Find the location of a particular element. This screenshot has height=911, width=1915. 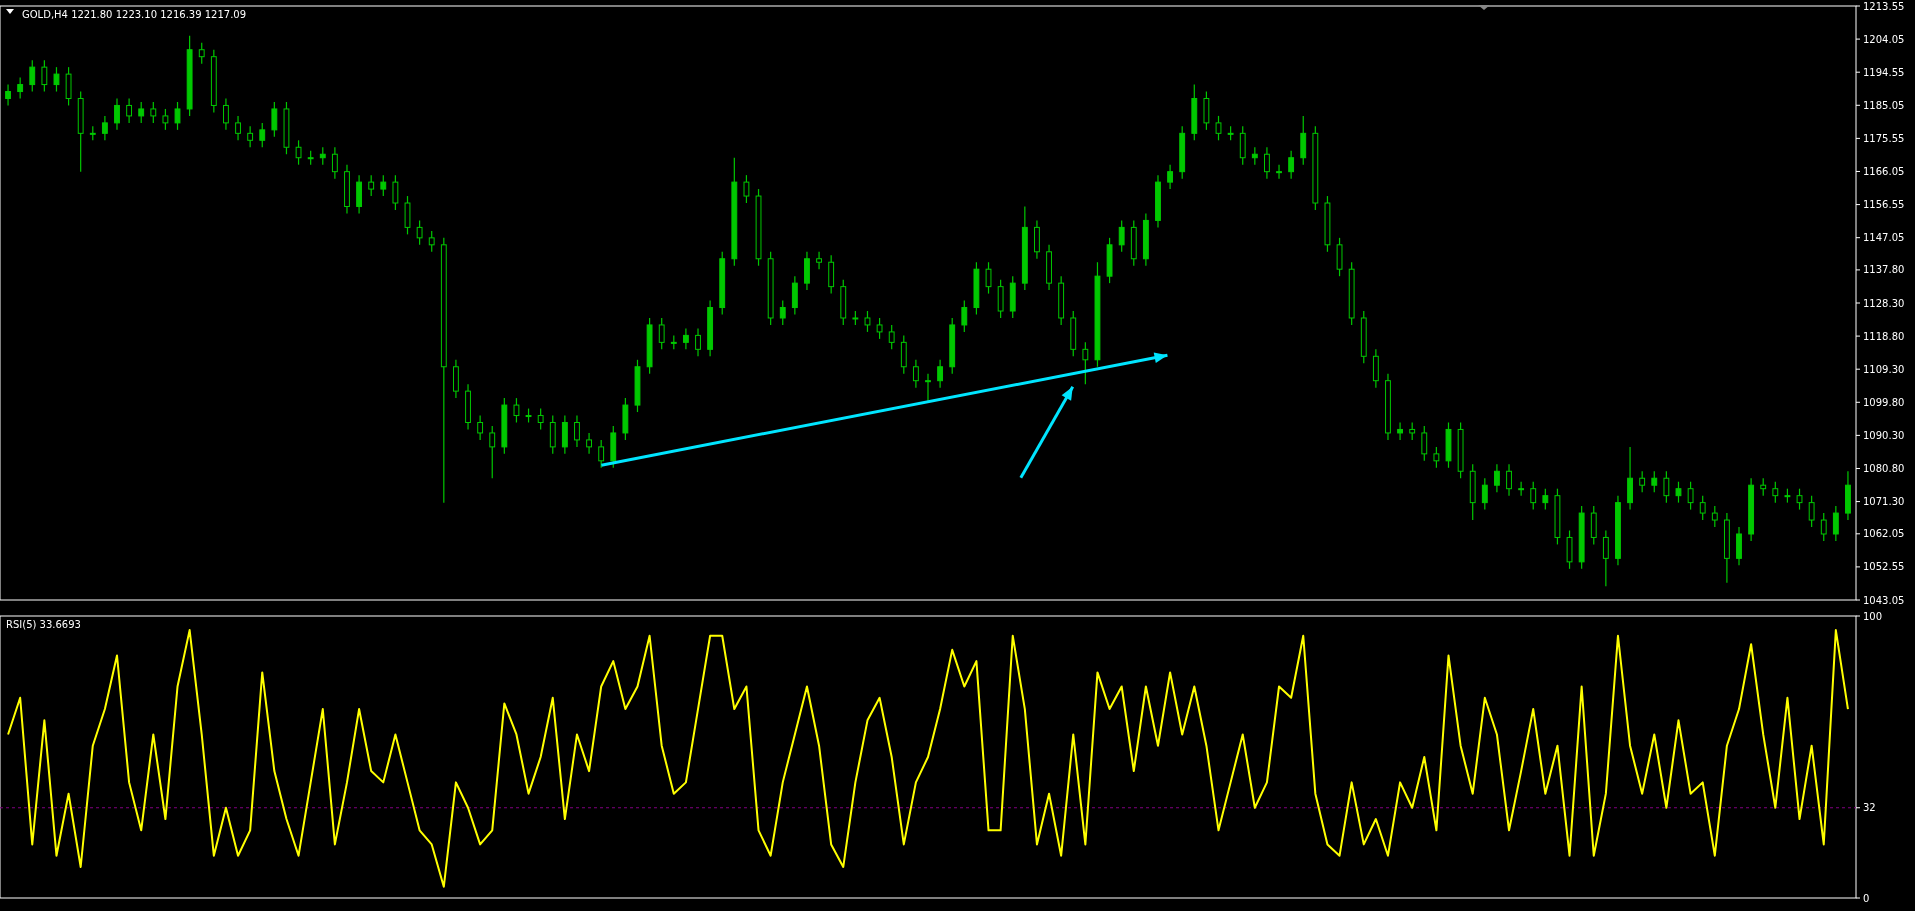

y-tick-label: 1090.30 is located at coordinates (1884, 435).